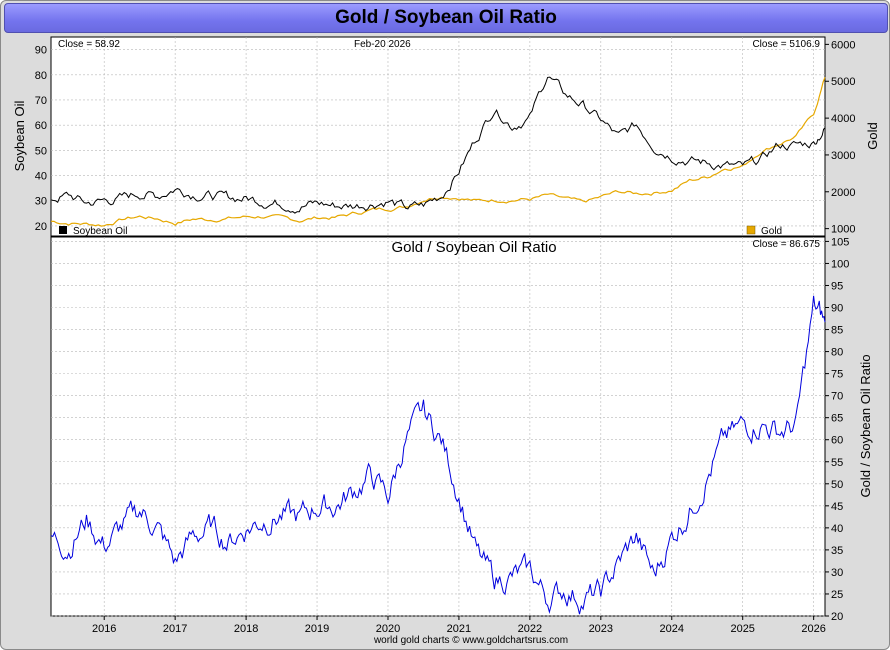 The height and width of the screenshot is (650, 890). Describe the element at coordinates (388, 629) in the screenshot. I see `x-tick-label: 2020` at that location.